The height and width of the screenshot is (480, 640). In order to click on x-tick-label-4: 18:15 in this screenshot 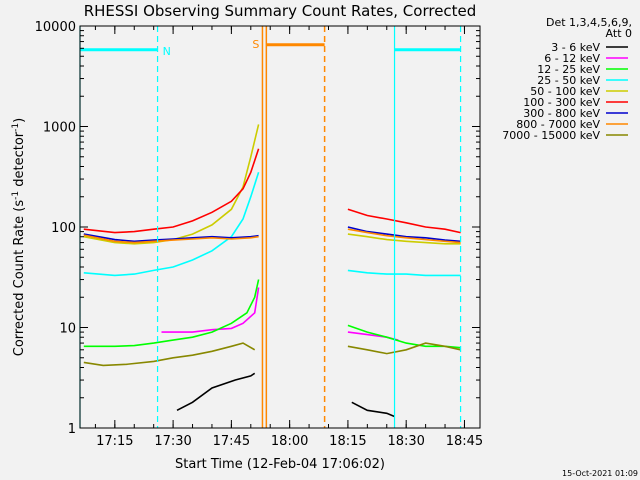, I will do `click(347, 441)`.